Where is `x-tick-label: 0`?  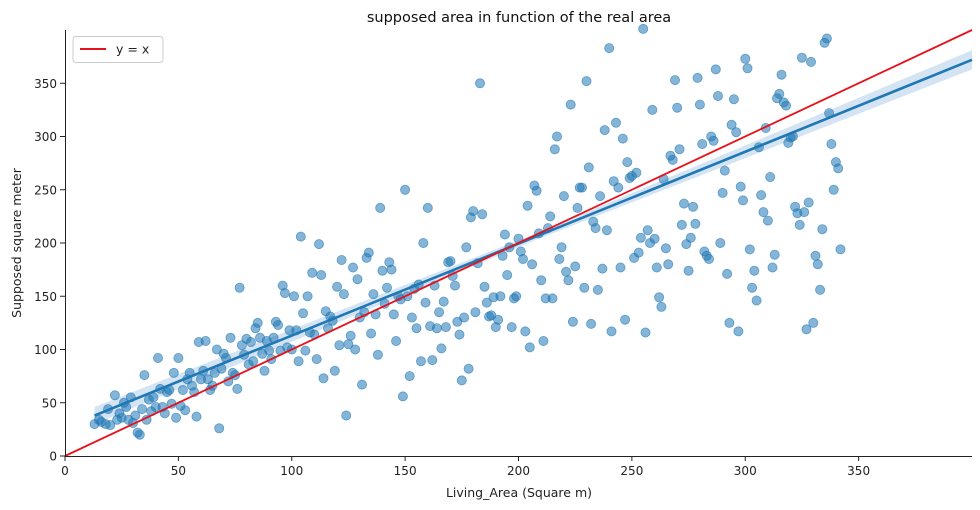 x-tick-label: 0 is located at coordinates (65, 471).